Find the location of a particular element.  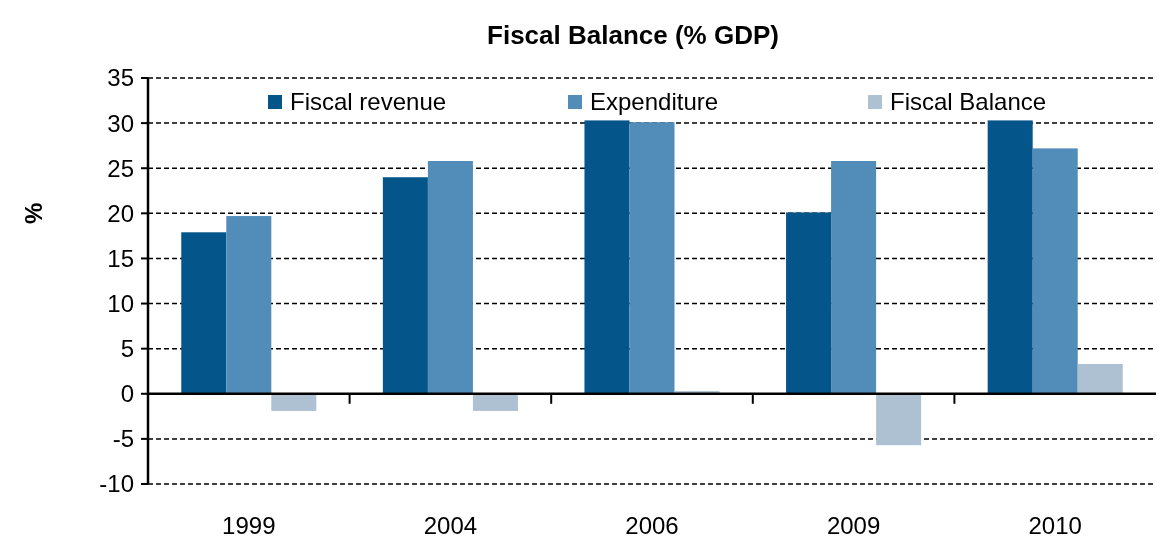

x-tick-label: 1999 is located at coordinates (249, 525).